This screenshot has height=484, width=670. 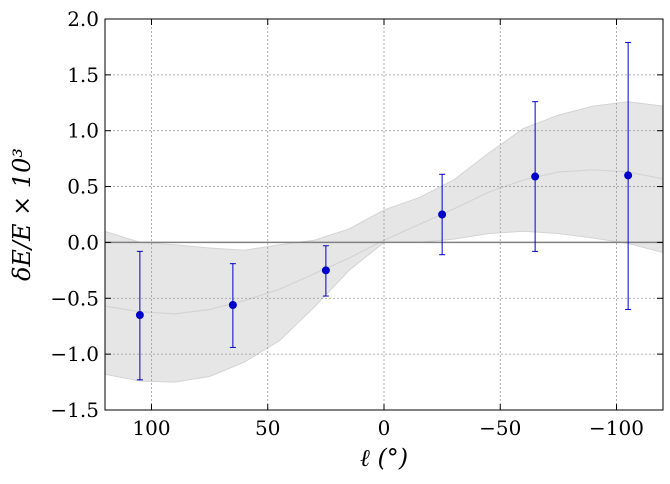 I want to click on x-tick-label: −50, so click(x=500, y=428).